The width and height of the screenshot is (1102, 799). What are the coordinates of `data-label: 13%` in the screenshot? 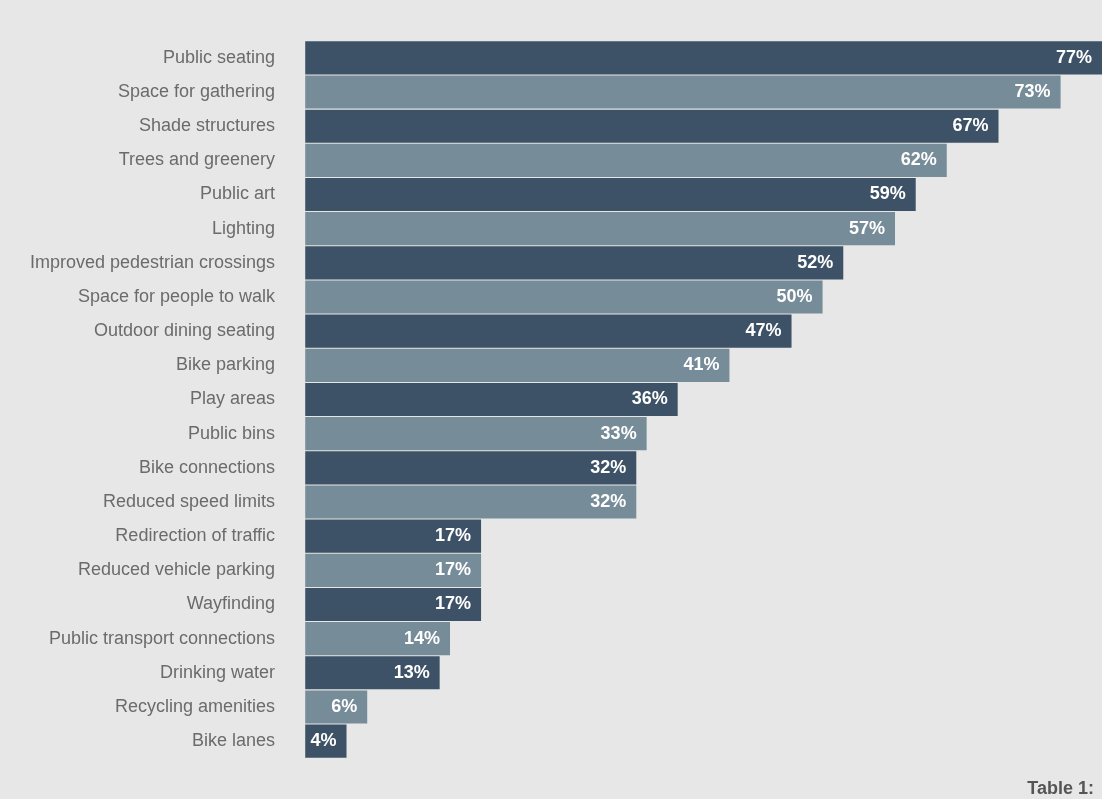 It's located at (411, 671).